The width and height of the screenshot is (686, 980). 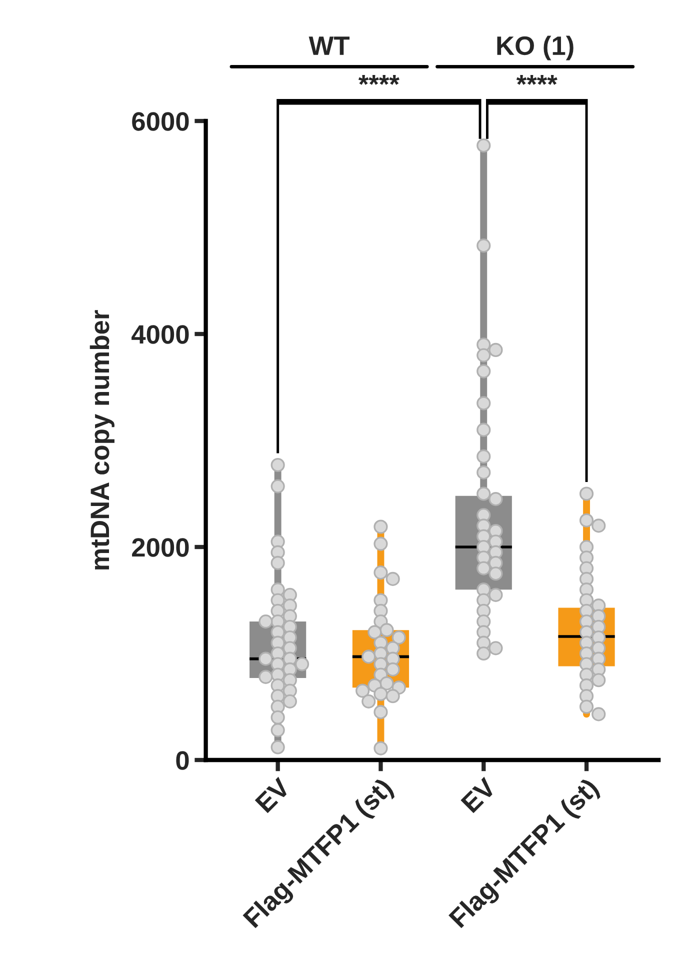 I want to click on text: KO (1), so click(x=535, y=48).